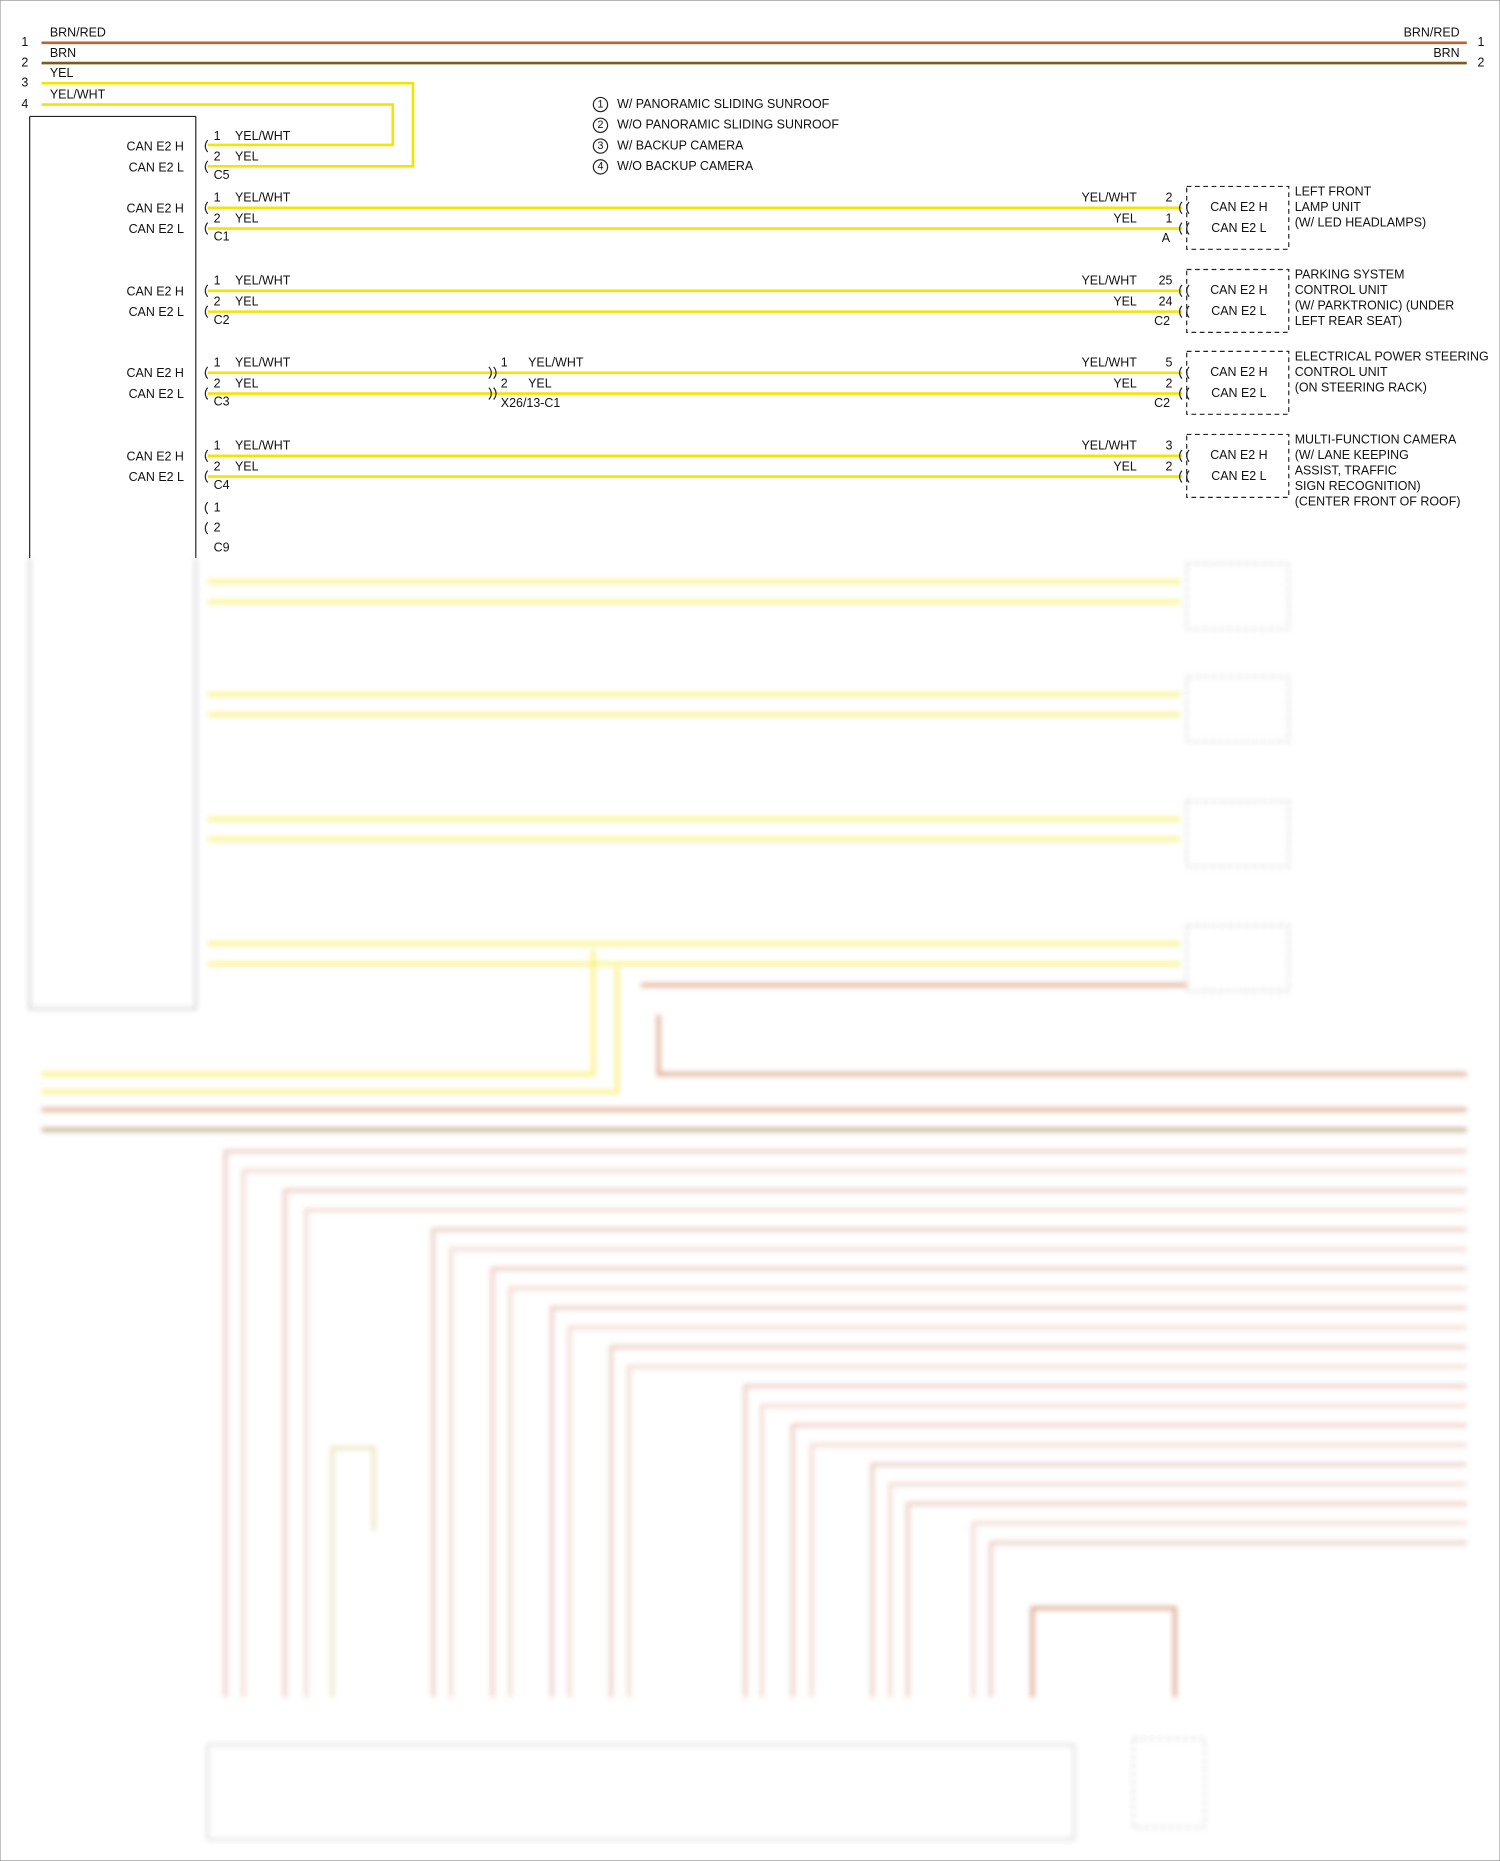 This screenshot has height=1861, width=1500. What do you see at coordinates (222, 548) in the screenshot?
I see `connector-name: C9` at bounding box center [222, 548].